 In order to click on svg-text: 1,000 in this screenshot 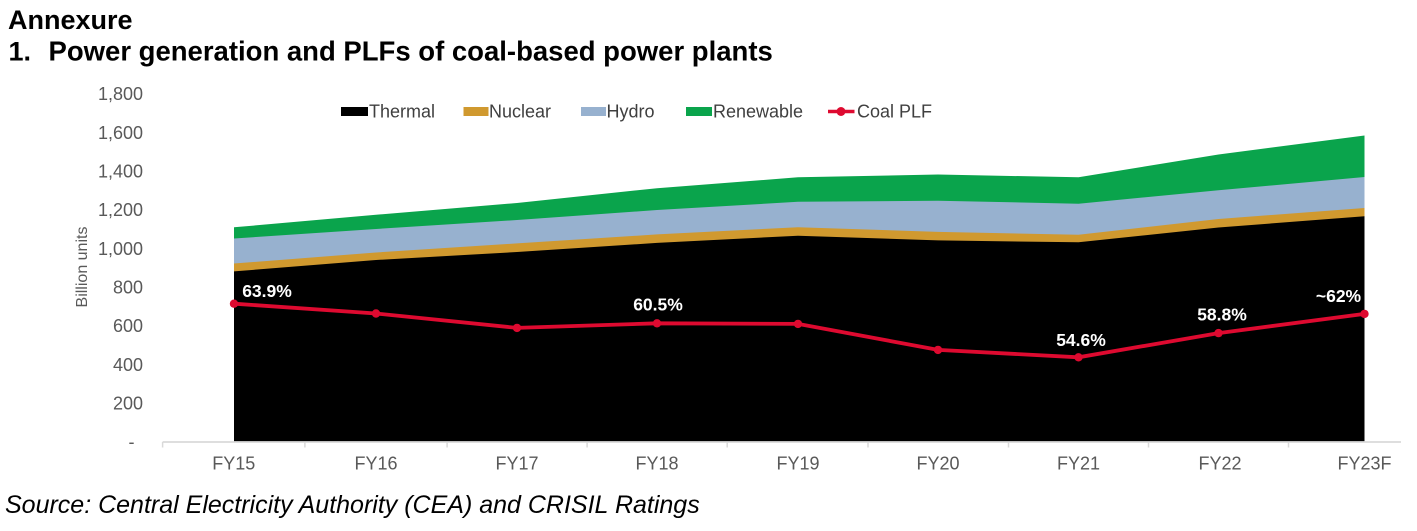, I will do `click(120, 249)`.